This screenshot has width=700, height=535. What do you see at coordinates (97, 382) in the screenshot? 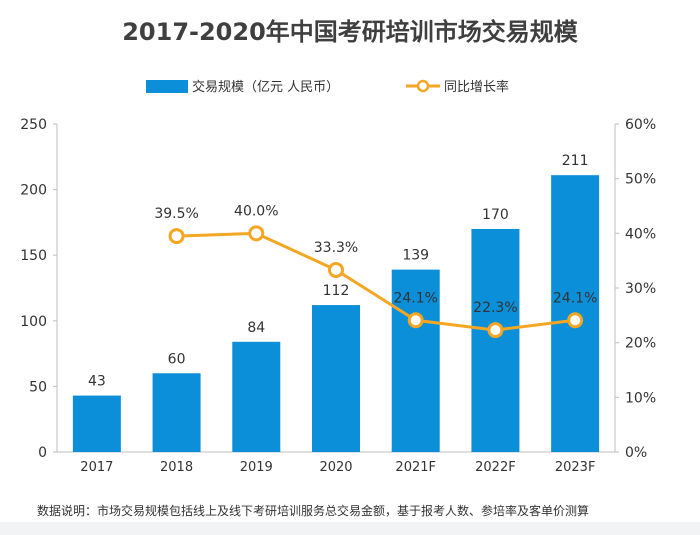
I see `bar-value-label: 43` at bounding box center [97, 382].